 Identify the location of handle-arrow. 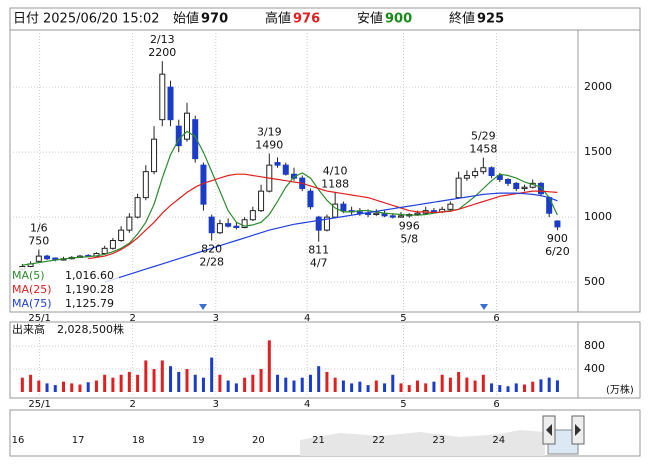
(578, 430).